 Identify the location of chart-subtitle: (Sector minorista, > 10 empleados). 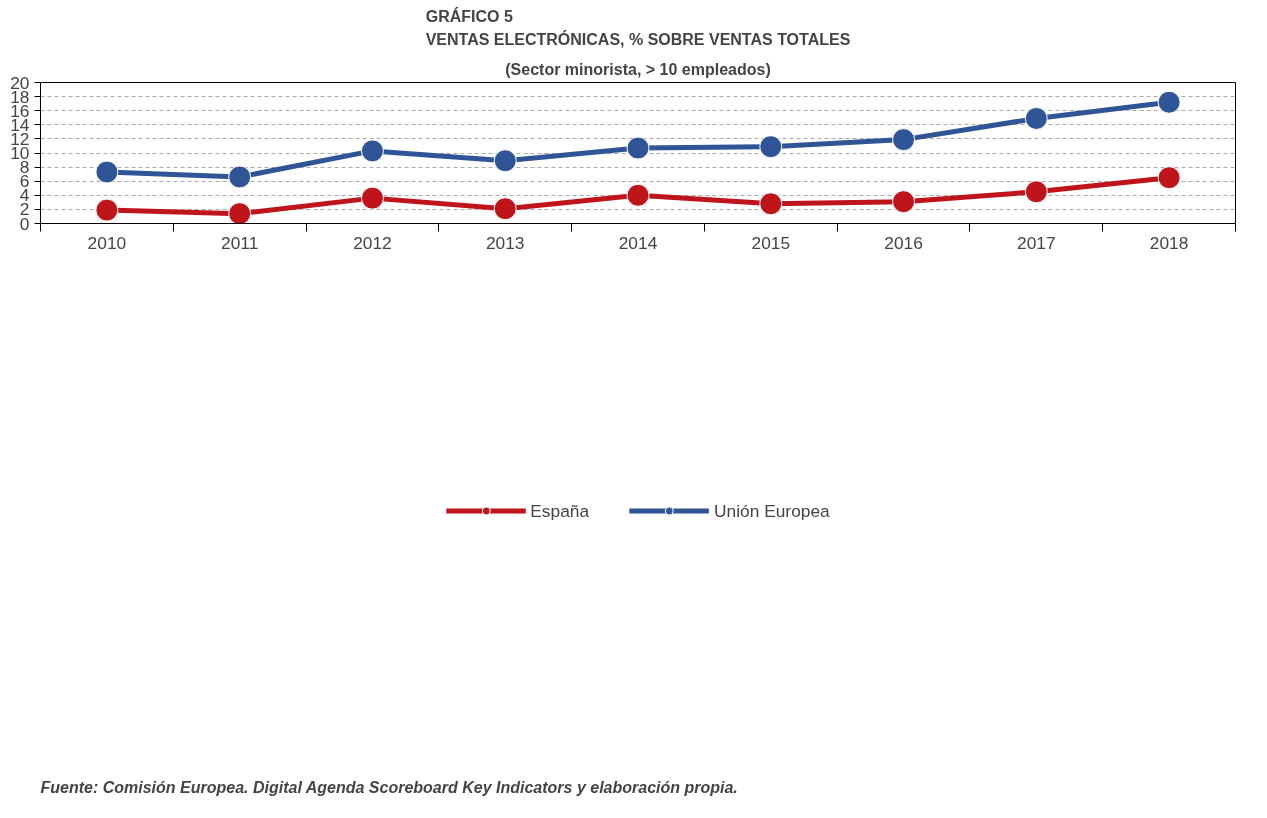
(638, 69).